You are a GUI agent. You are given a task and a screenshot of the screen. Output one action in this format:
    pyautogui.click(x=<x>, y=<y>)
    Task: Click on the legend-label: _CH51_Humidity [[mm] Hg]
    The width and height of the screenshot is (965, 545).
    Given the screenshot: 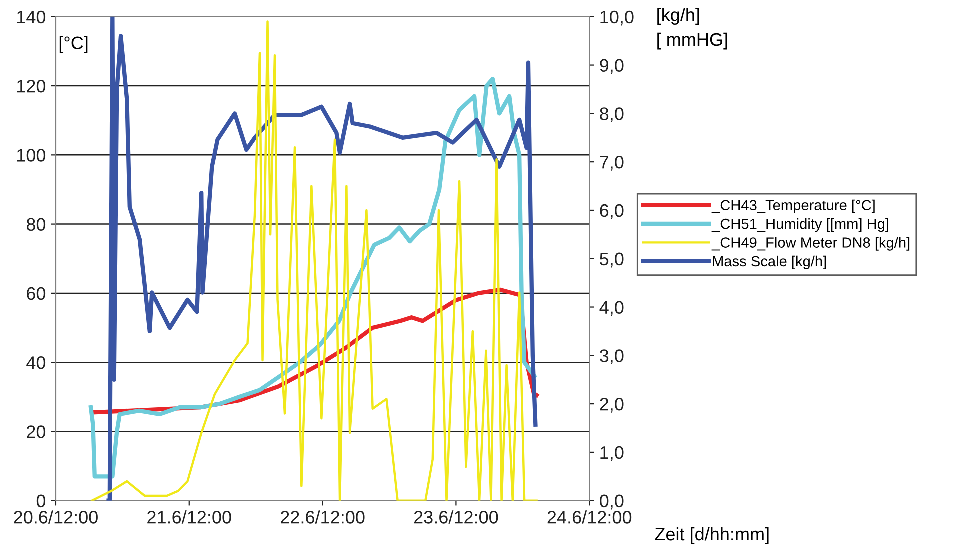 What is the action you would take?
    pyautogui.click(x=800, y=225)
    